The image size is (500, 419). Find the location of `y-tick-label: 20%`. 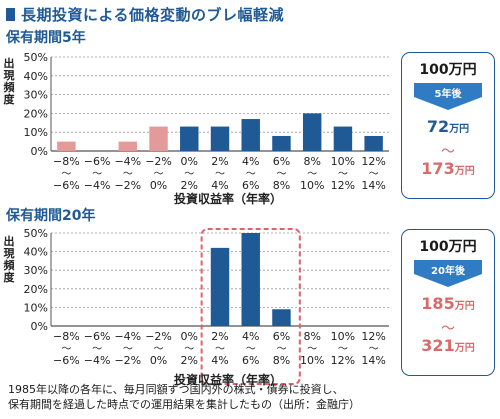

y-tick-label: 20% is located at coordinates (36, 289).